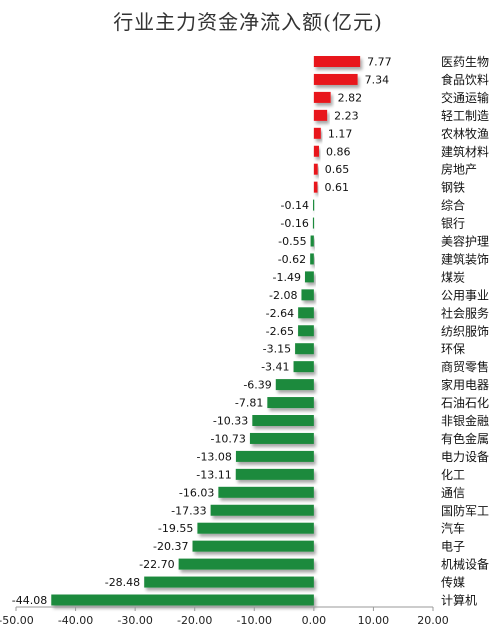  Describe the element at coordinates (453, 582) in the screenshot. I see `category-label-传媒: 传媒` at that location.